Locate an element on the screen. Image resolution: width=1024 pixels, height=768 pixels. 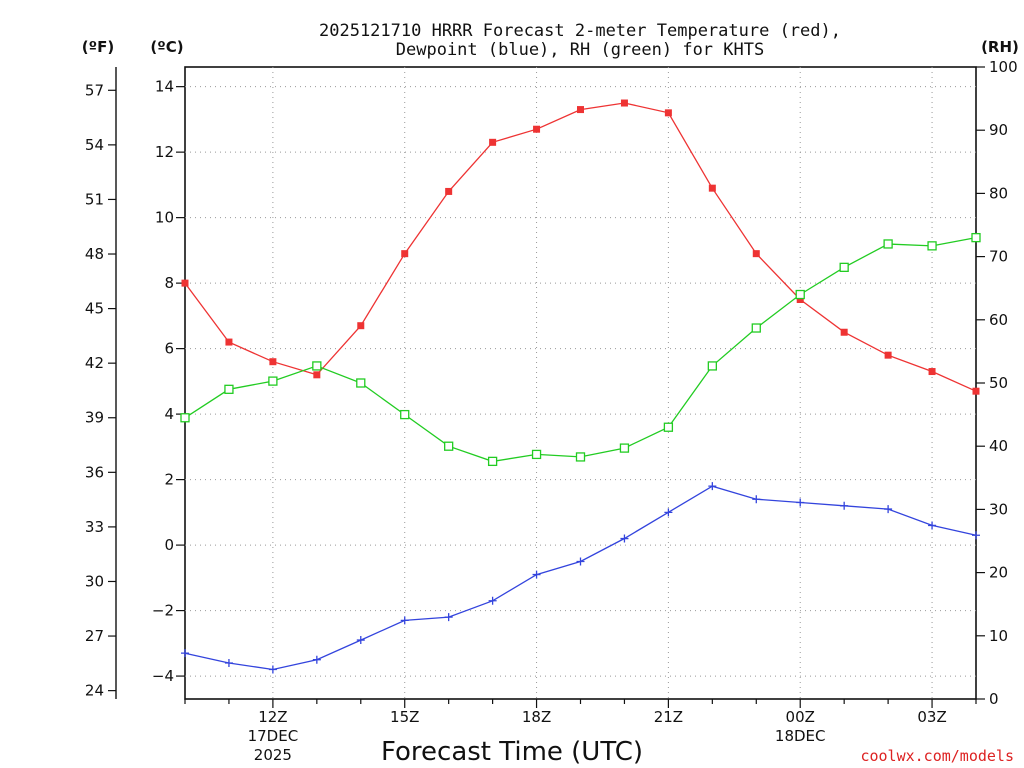
x-tick-label: 03Z is located at coordinates (931, 717).